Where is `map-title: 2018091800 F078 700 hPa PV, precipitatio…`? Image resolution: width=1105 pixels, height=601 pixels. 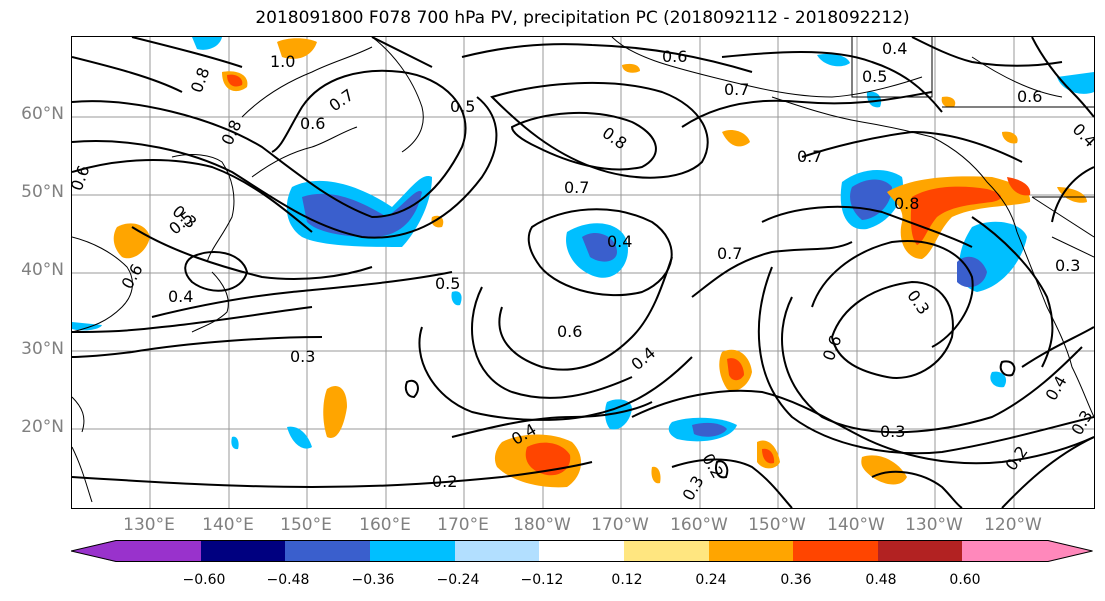
map-title: 2018091800 F078 700 hPa PV, precipitatio… is located at coordinates (582, 18).